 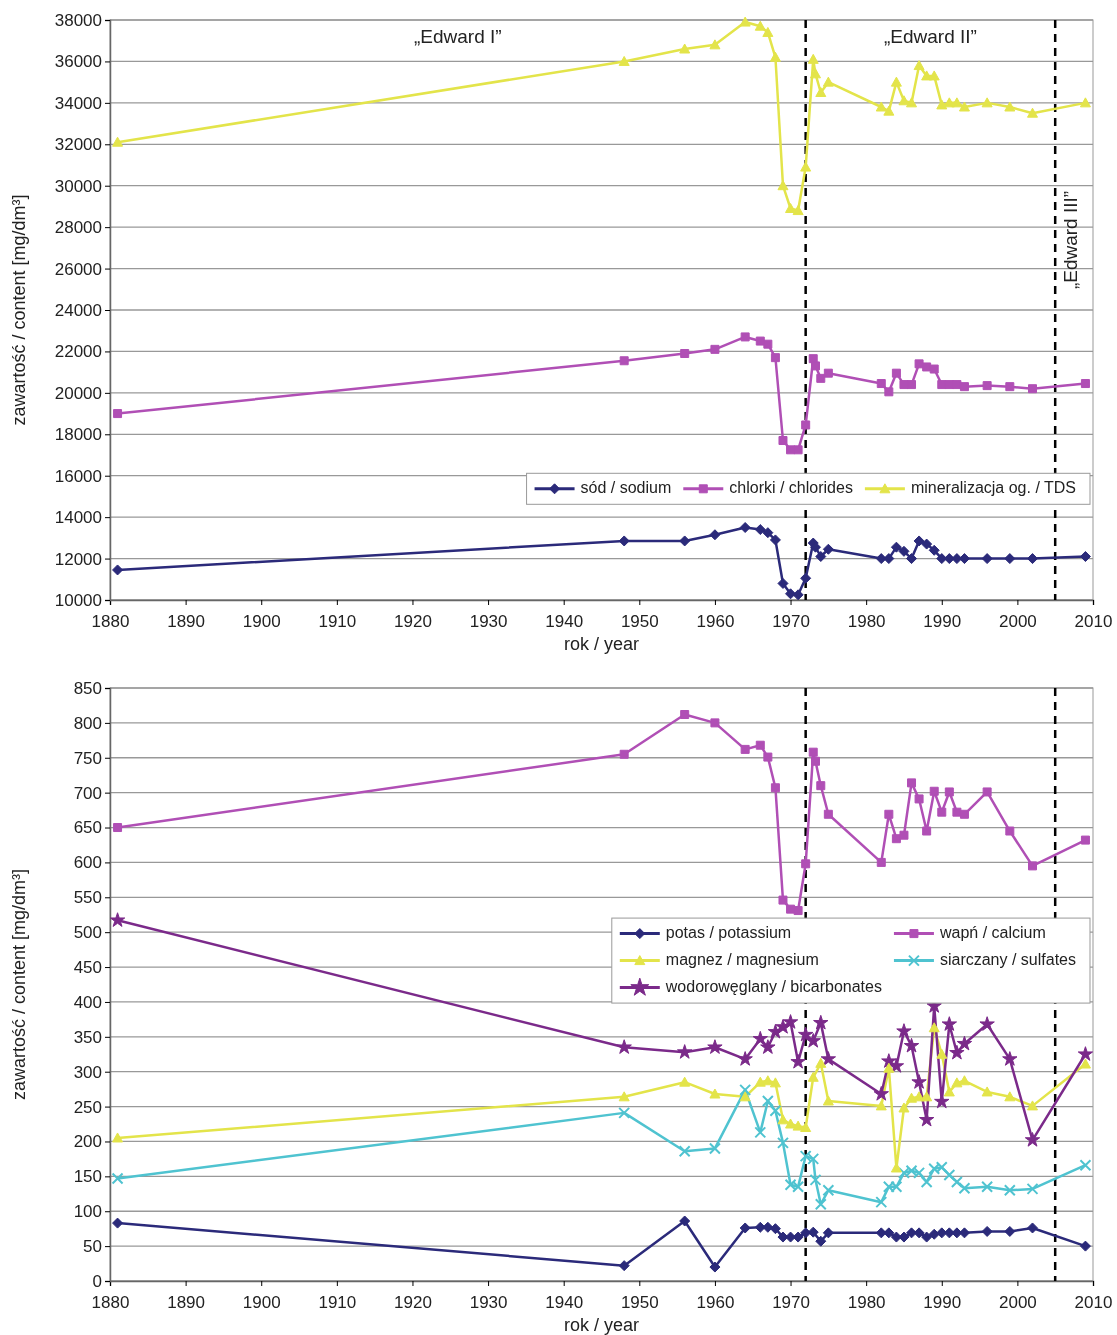 I want to click on x-tick-label: 1950, so click(x=639, y=621).